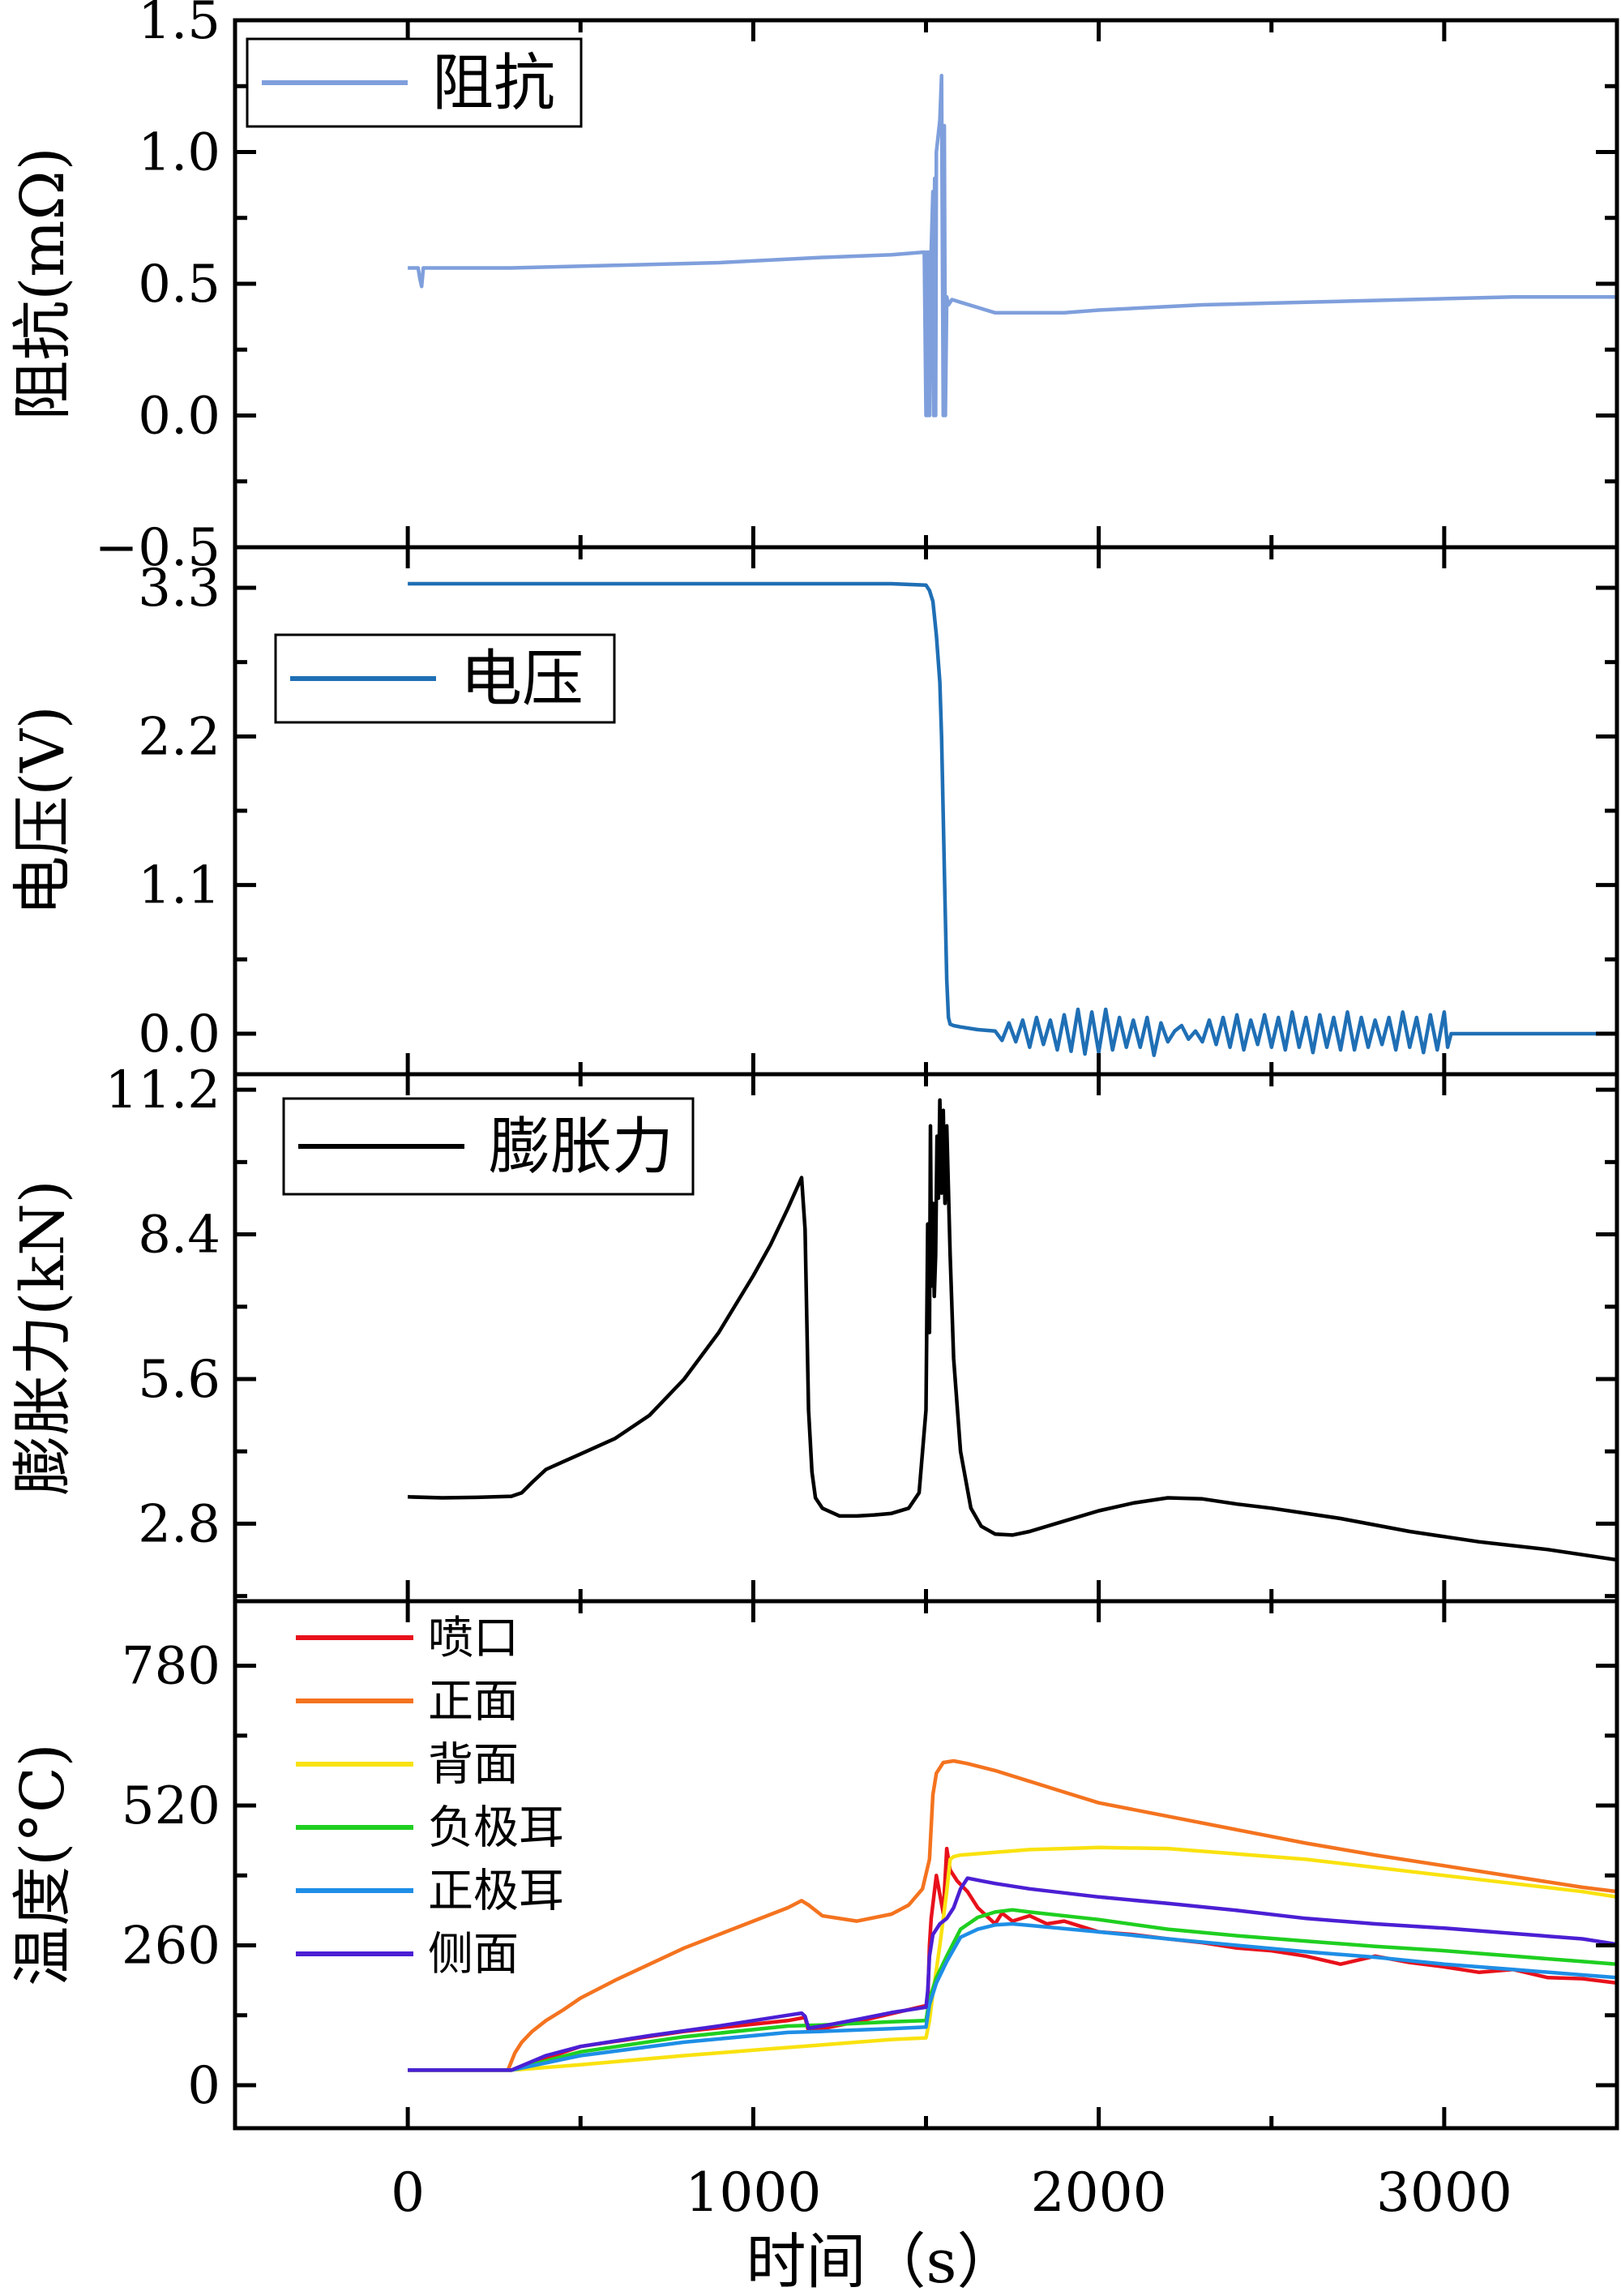 The width and height of the screenshot is (1621, 2296). I want to click on series-line-正极耳, so click(1013, 1997).